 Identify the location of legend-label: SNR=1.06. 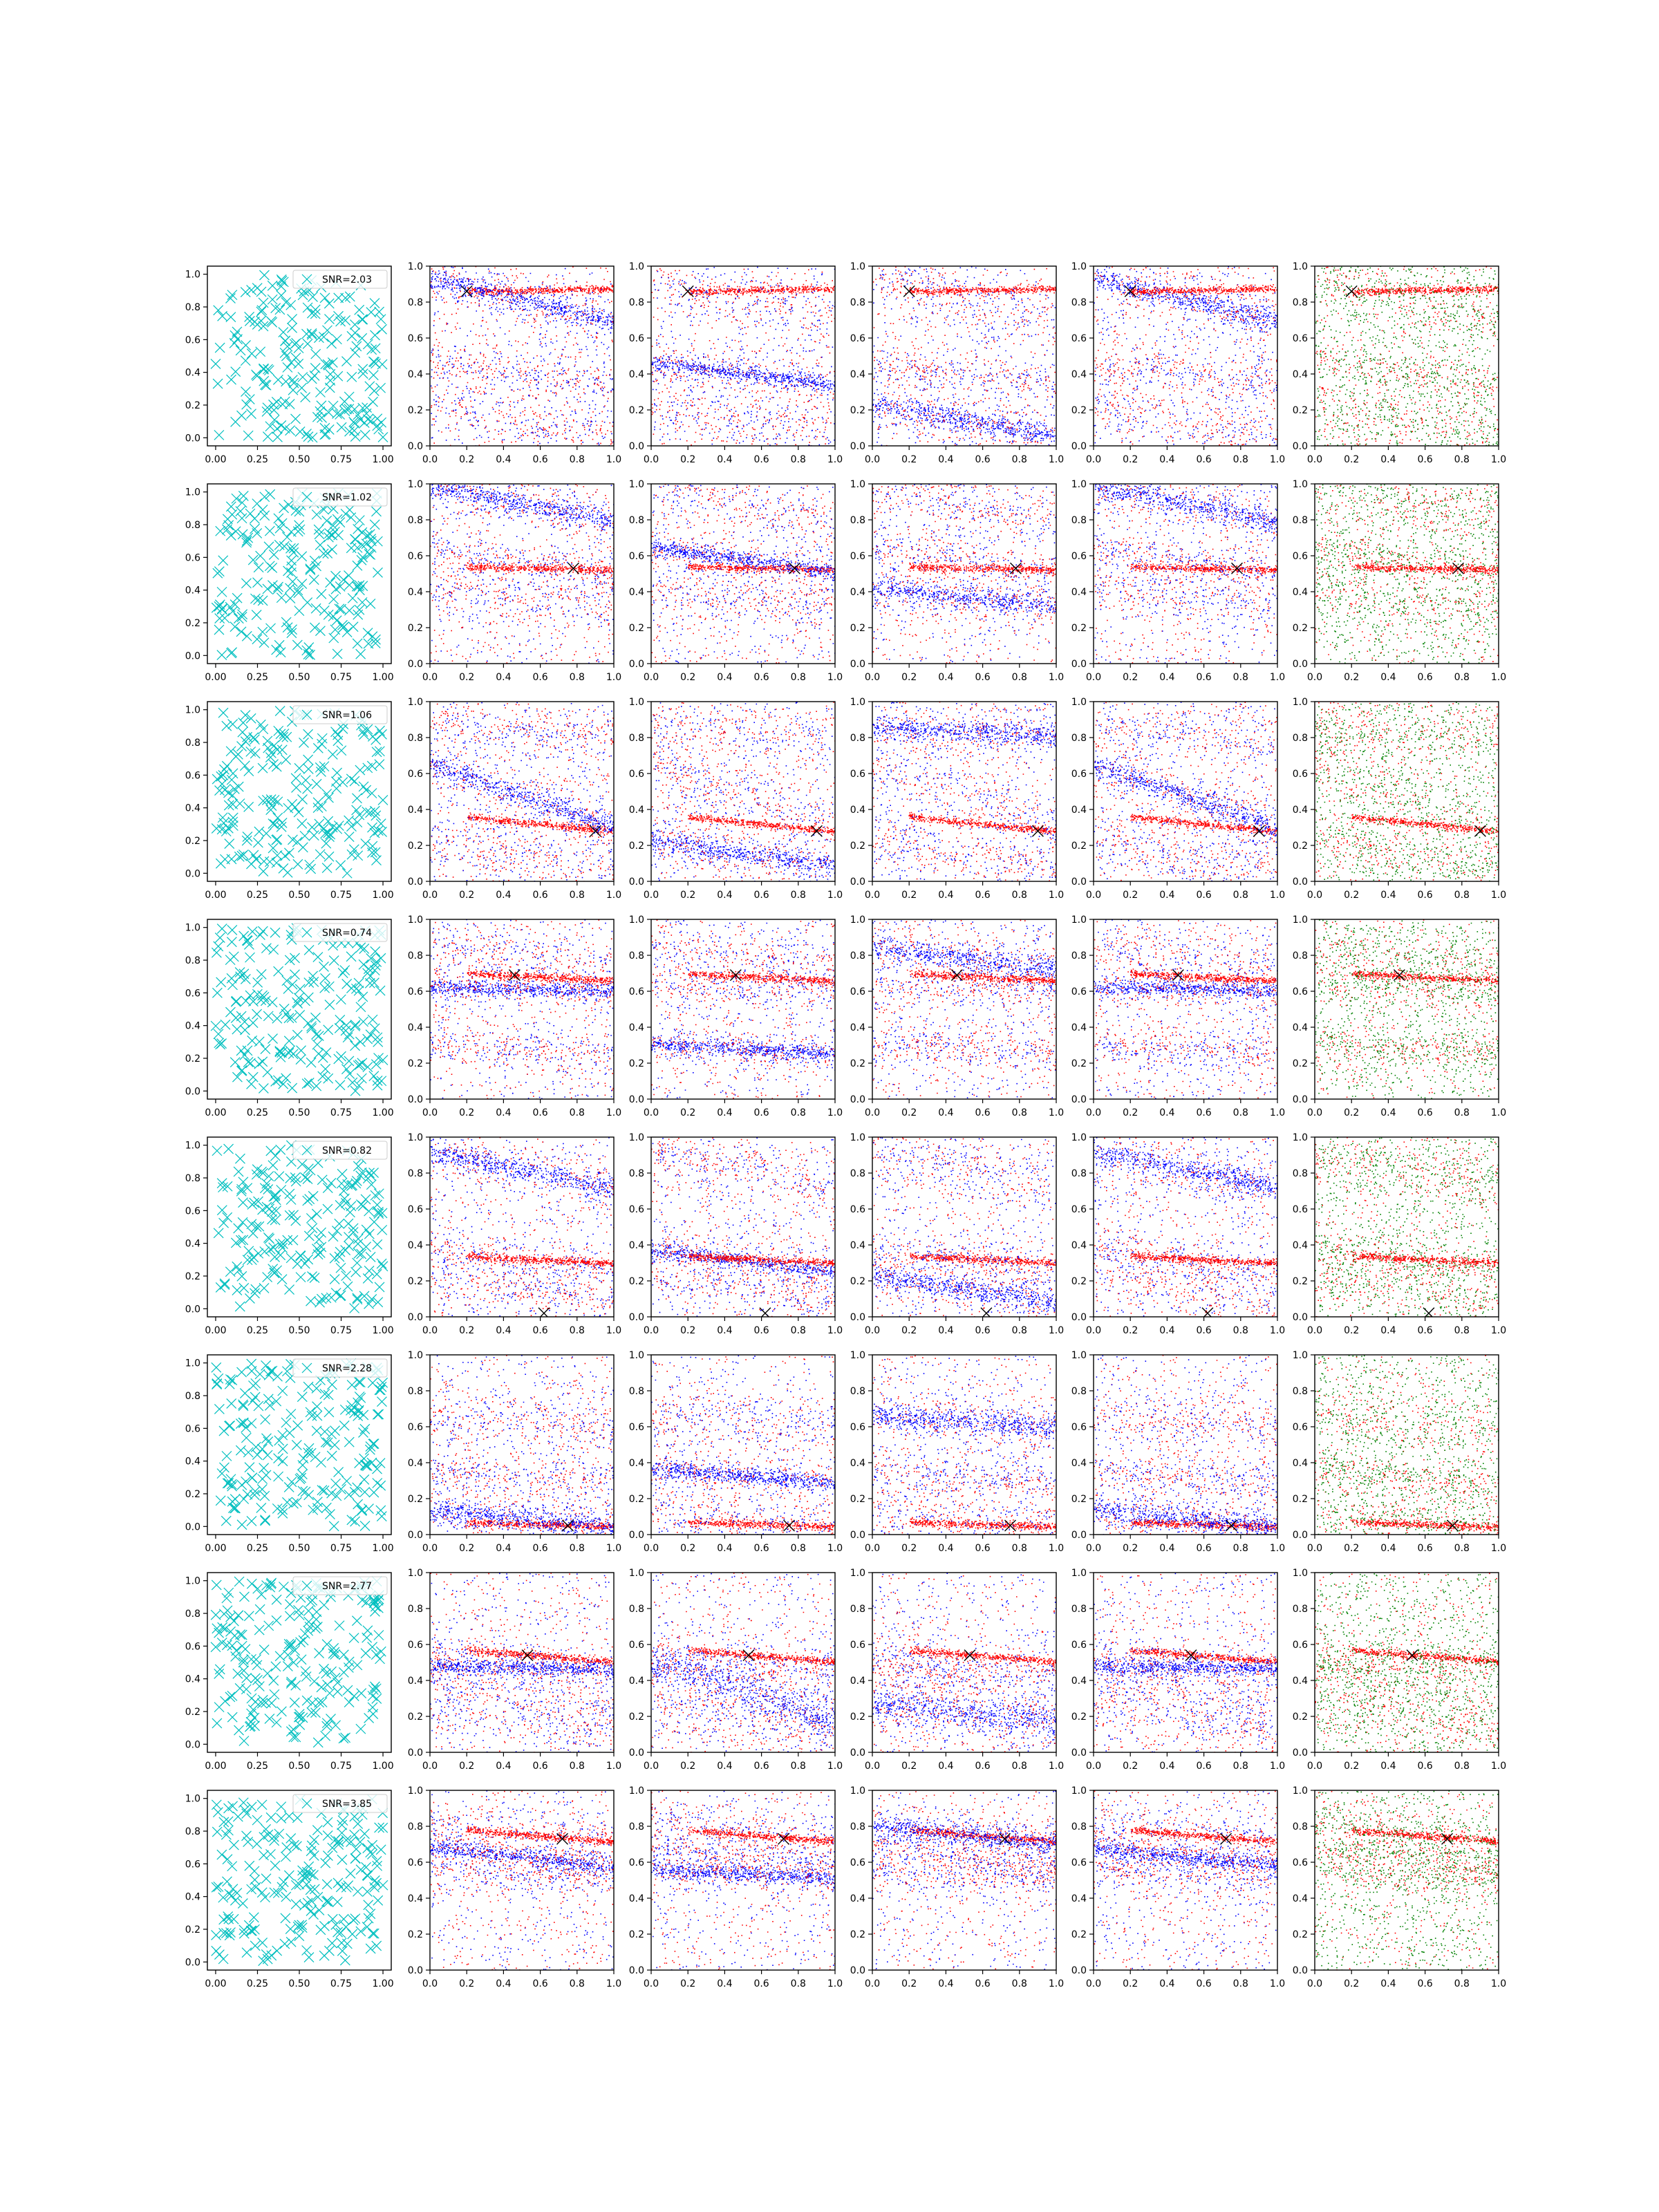
(347, 716).